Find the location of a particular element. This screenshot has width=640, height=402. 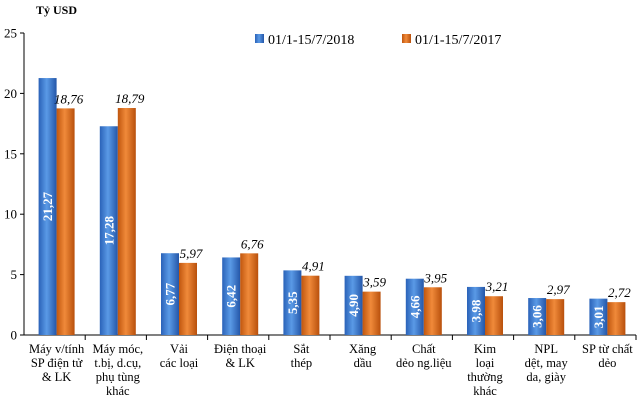

x-category-label-line: dầu is located at coordinates (363, 363).